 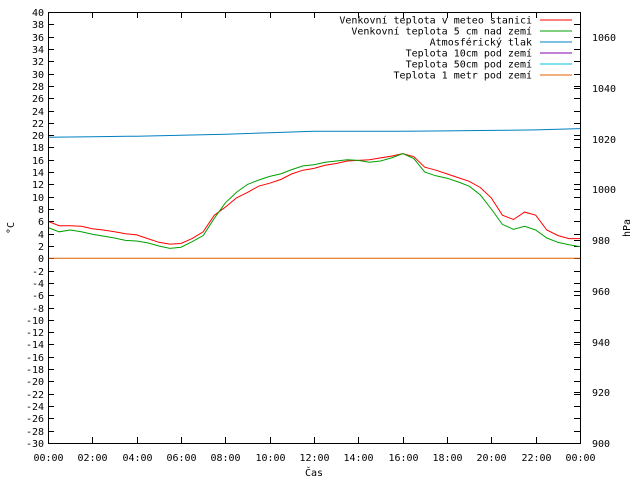 What do you see at coordinates (601, 292) in the screenshot?
I see `y2-tick-label: 960` at bounding box center [601, 292].